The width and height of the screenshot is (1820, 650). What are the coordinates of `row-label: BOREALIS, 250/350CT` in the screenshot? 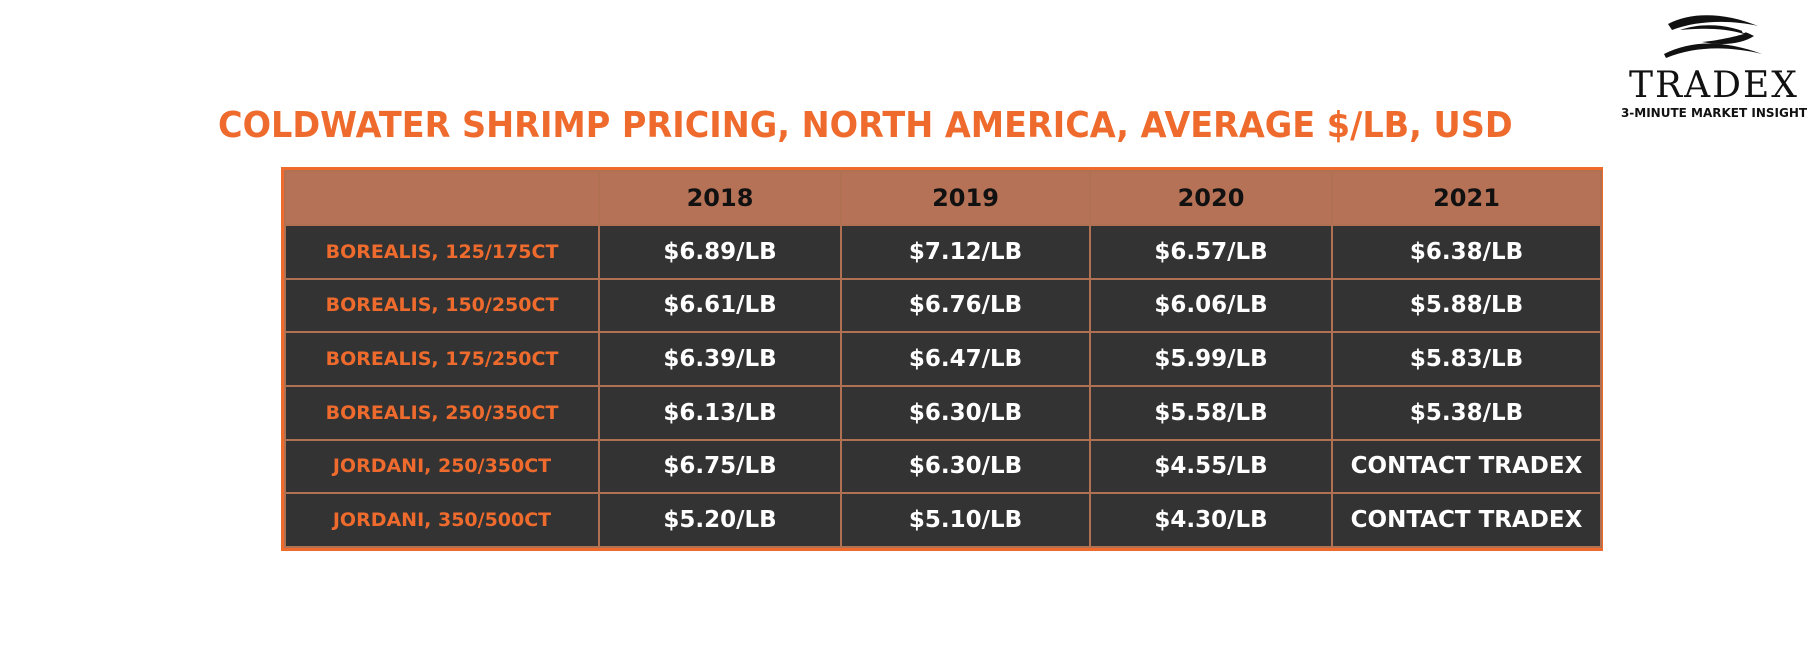 It's located at (442, 412).